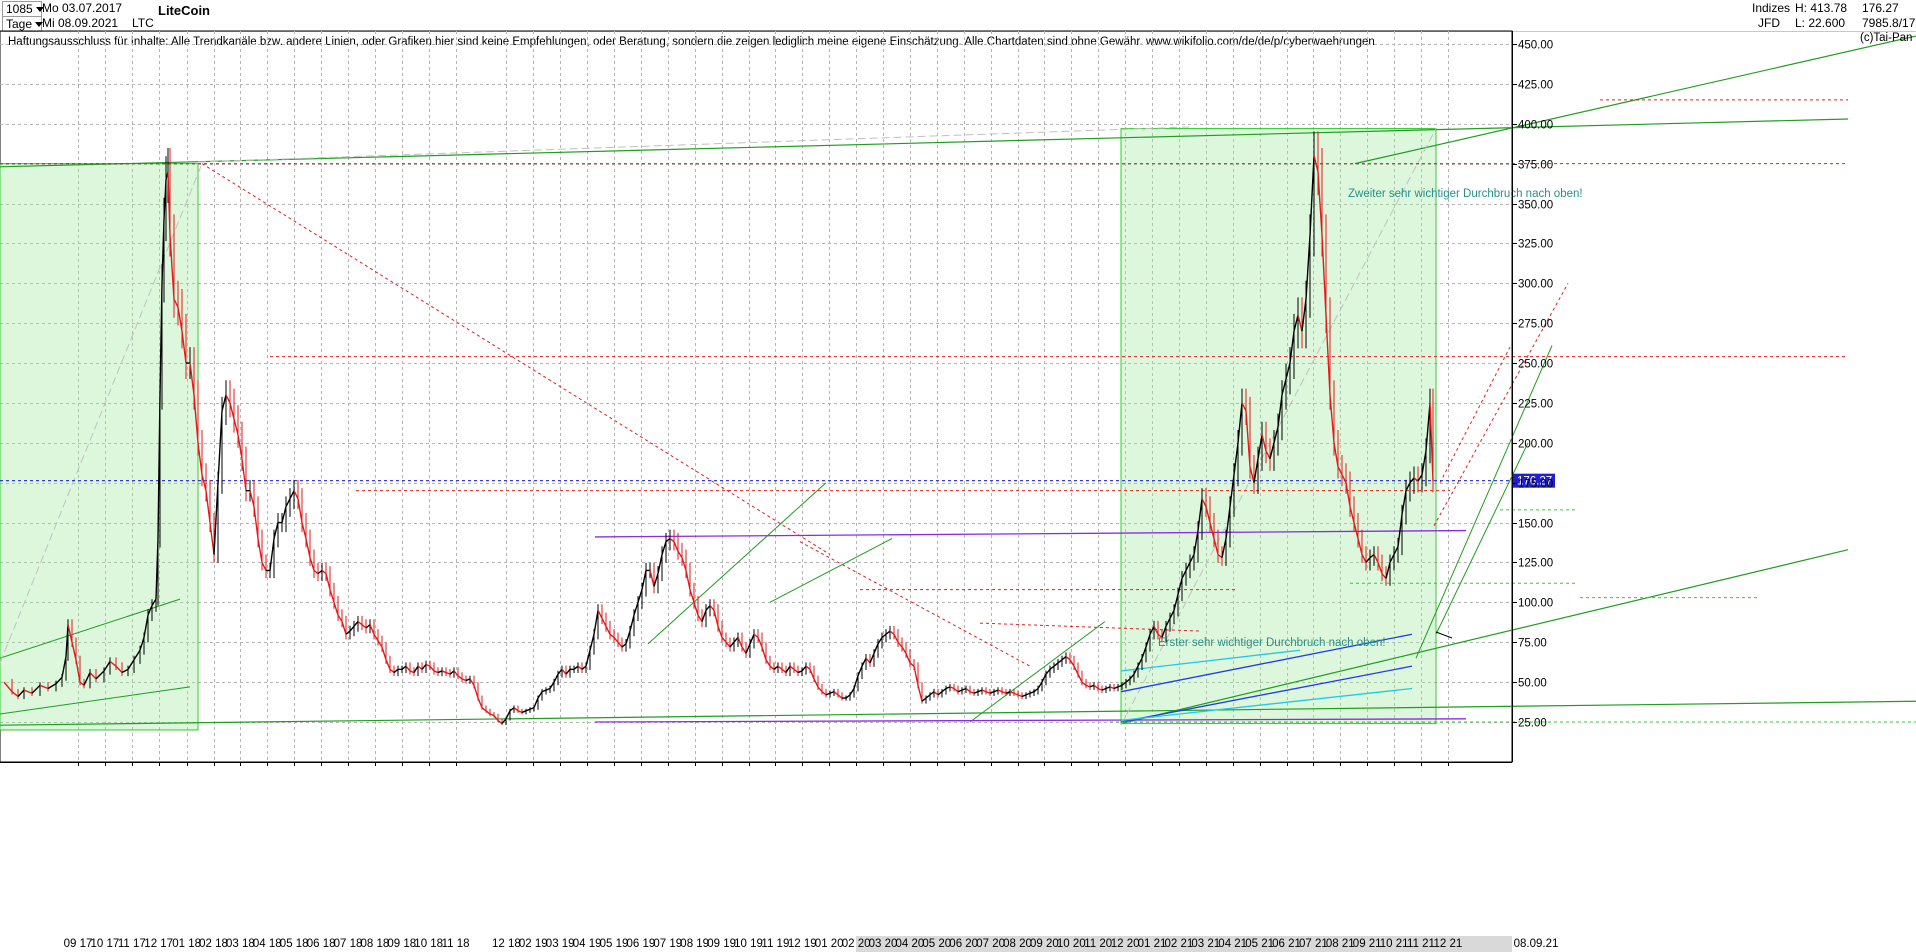 The image size is (1916, 952). Describe the element at coordinates (1444, 635) in the screenshot. I see `annotation-arrow` at that location.